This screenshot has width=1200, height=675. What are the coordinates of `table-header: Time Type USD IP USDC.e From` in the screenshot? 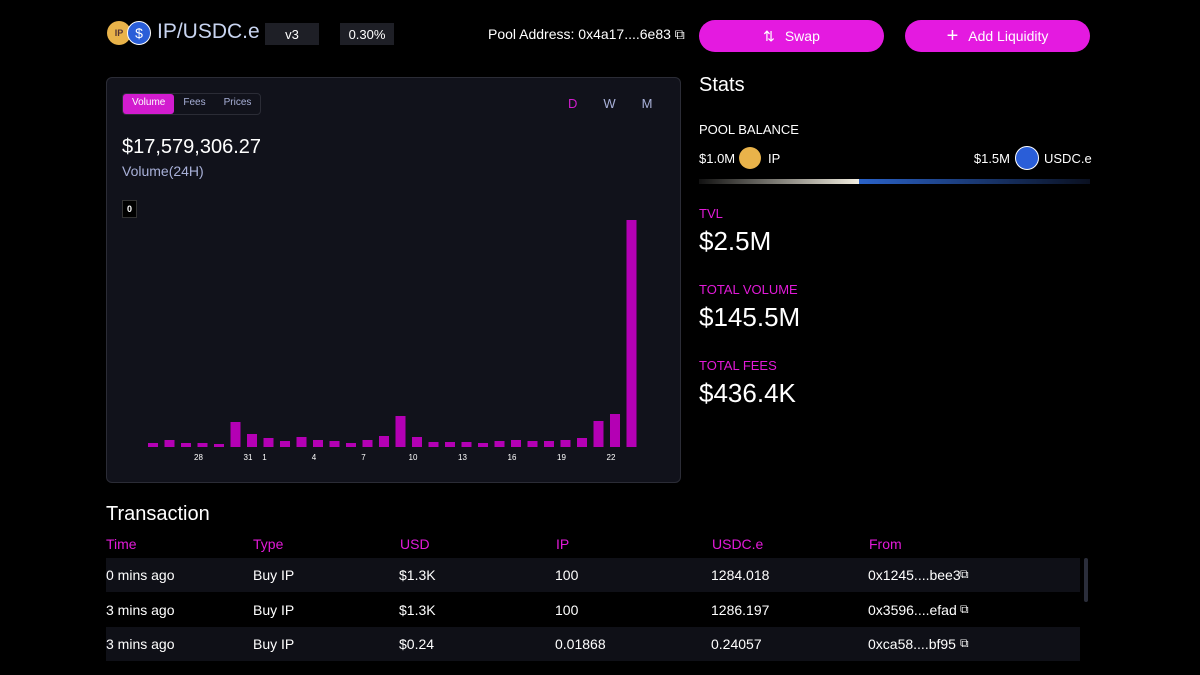 It's located at (593, 544).